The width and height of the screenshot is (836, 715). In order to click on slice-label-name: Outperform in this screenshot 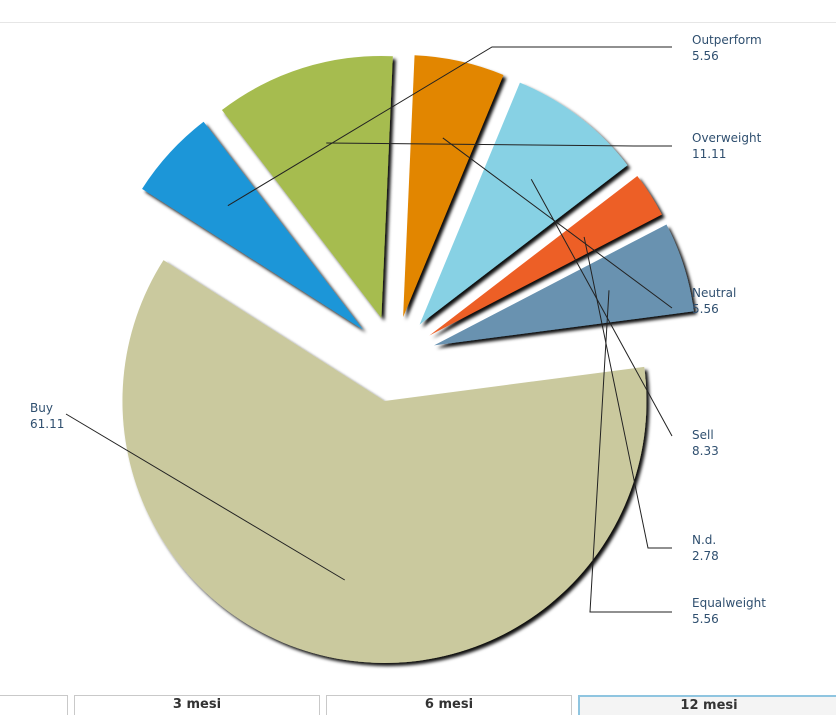, I will do `click(727, 40)`.